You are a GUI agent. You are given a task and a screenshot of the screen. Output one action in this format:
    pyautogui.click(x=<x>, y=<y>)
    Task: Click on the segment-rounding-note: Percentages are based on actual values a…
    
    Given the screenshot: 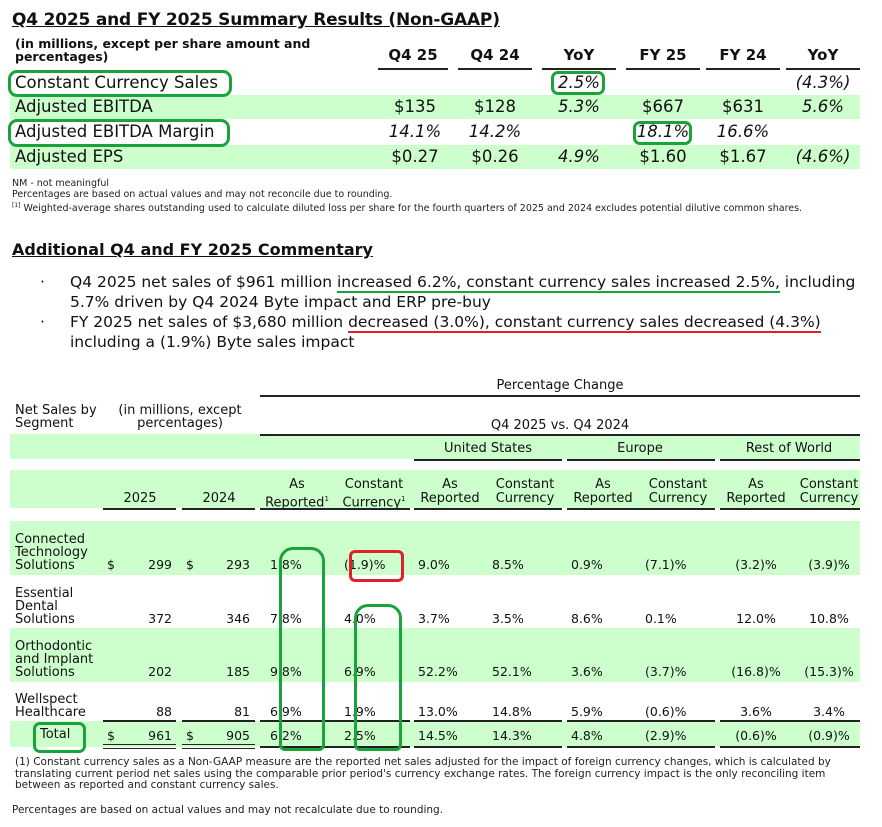 What is the action you would take?
    pyautogui.click(x=228, y=810)
    